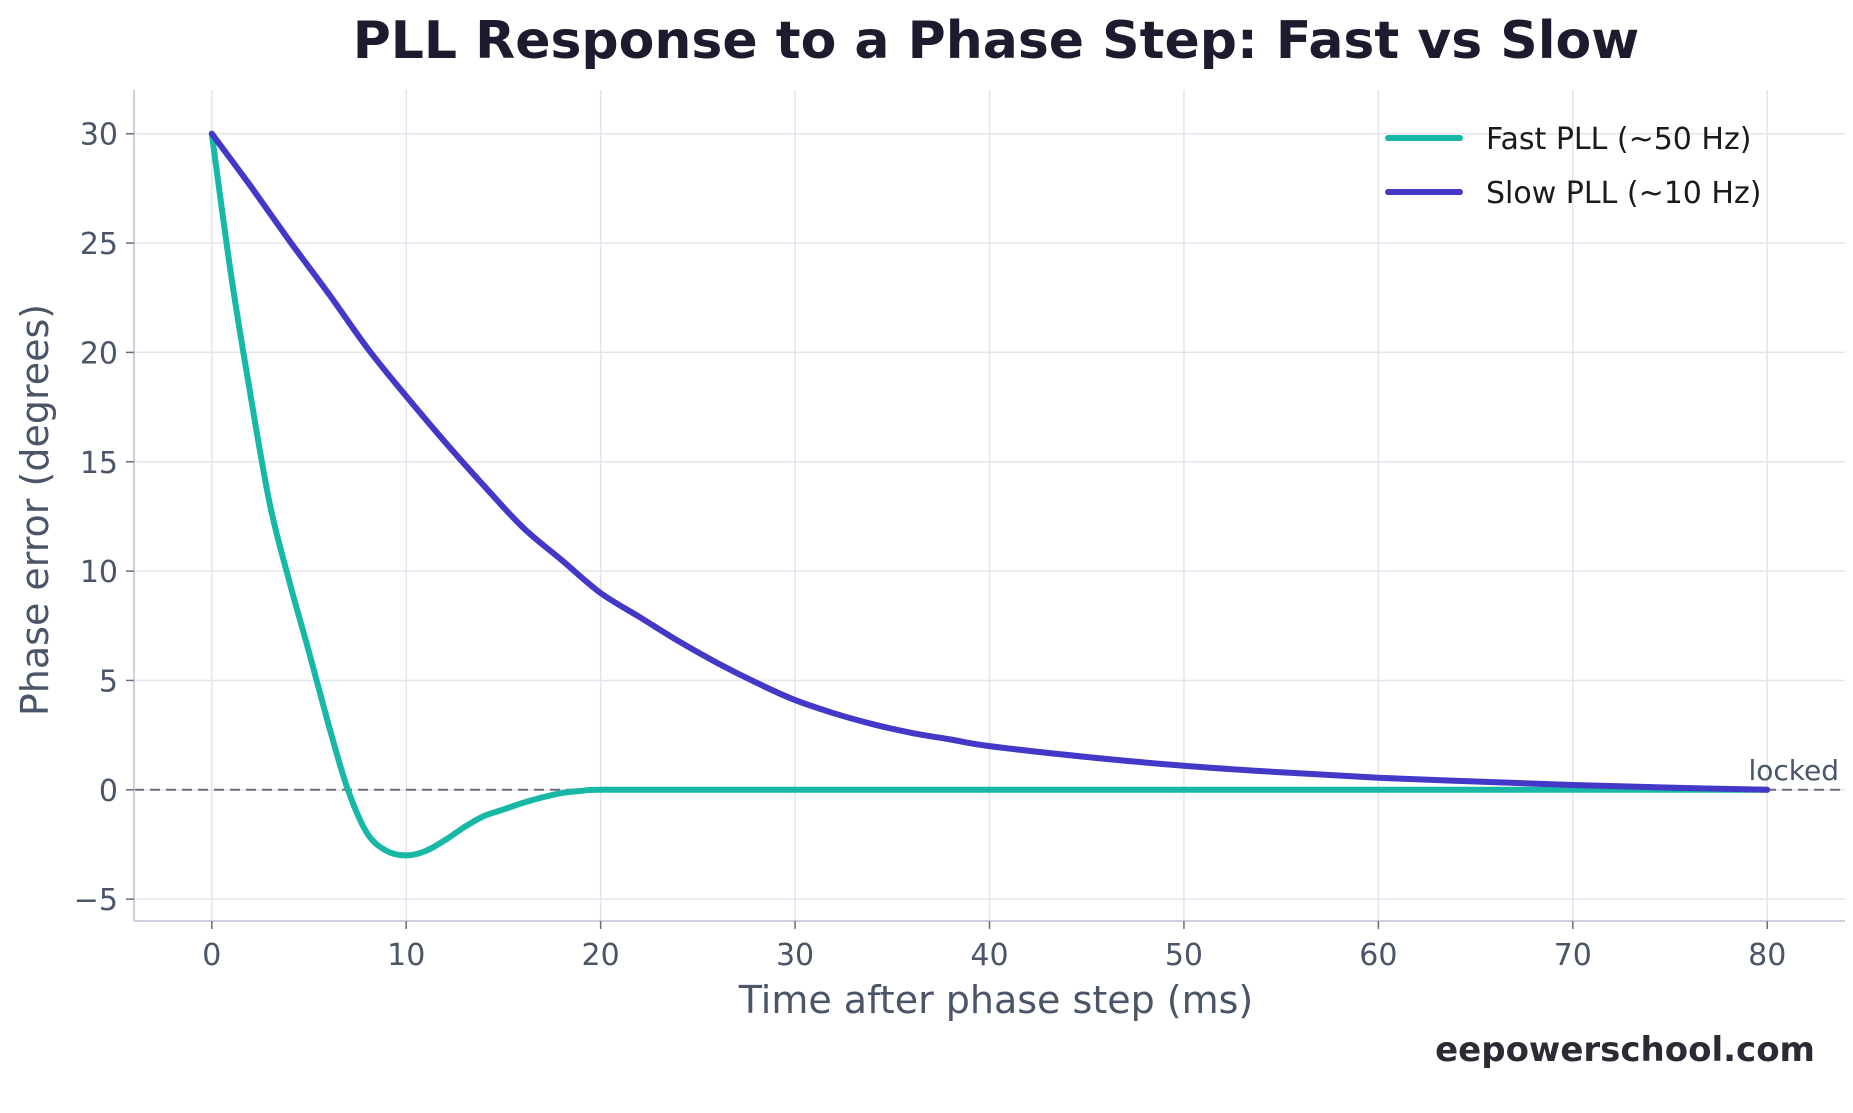 The width and height of the screenshot is (1853, 1113). I want to click on x-axis-label: Time after phase step (ms), so click(996, 1000).